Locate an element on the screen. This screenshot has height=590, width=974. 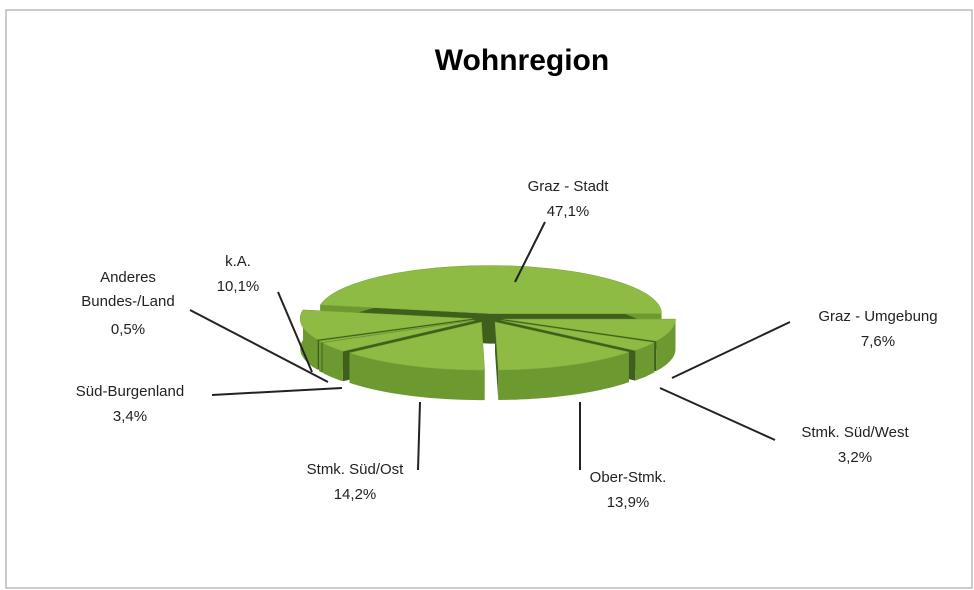
value-label: 14,2% is located at coordinates (355, 494).